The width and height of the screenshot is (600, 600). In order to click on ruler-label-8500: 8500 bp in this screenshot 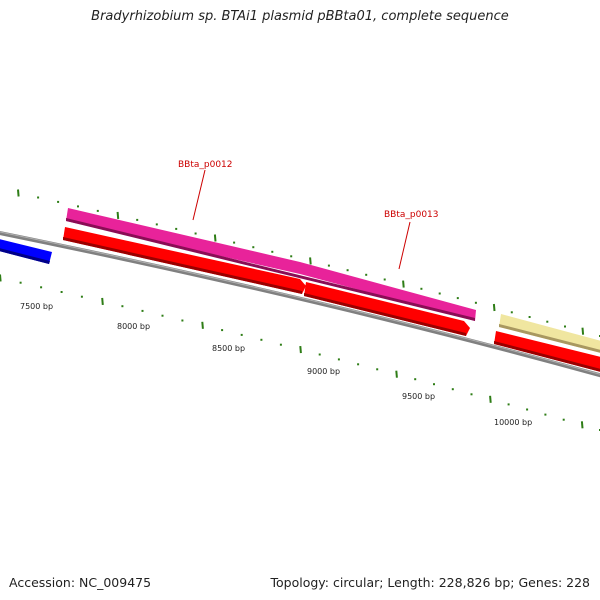, I will do `click(228, 348)`.